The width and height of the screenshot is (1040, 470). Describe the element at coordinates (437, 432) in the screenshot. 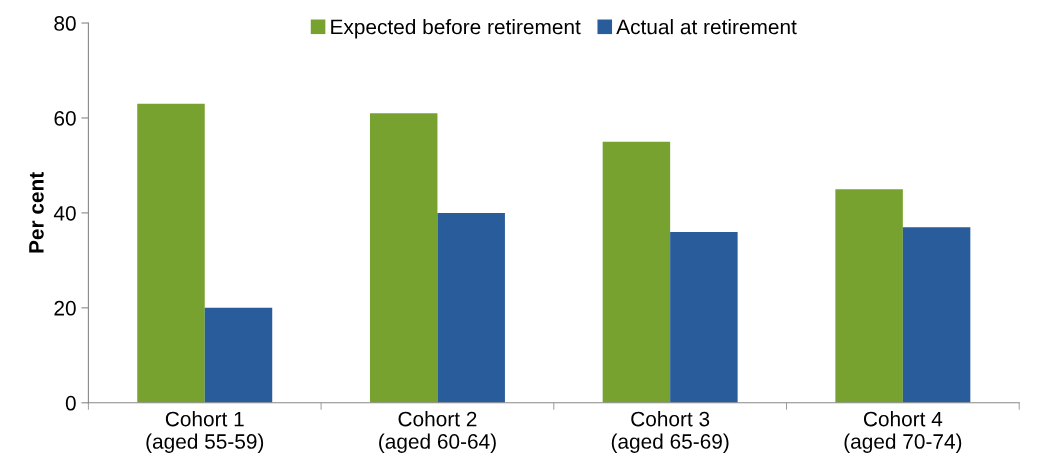

I see `x-tick-label: Cohort 2 (aged 60-64)` at that location.